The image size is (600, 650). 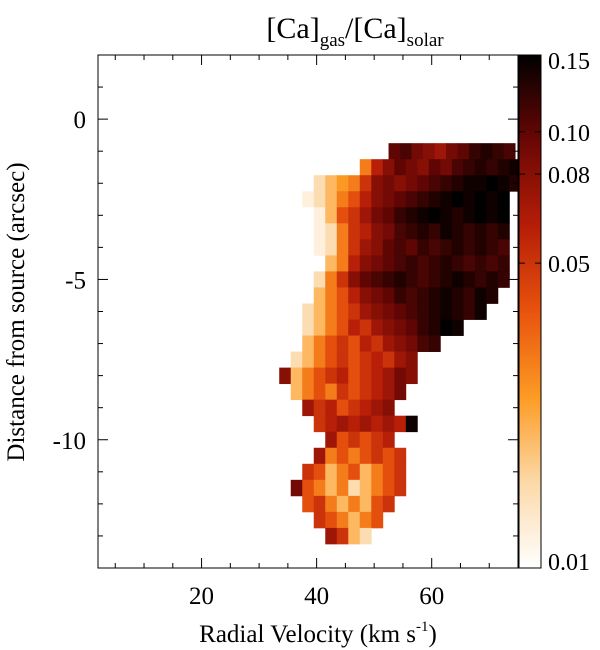 What do you see at coordinates (431, 596) in the screenshot?
I see `x-tick-label: 60` at bounding box center [431, 596].